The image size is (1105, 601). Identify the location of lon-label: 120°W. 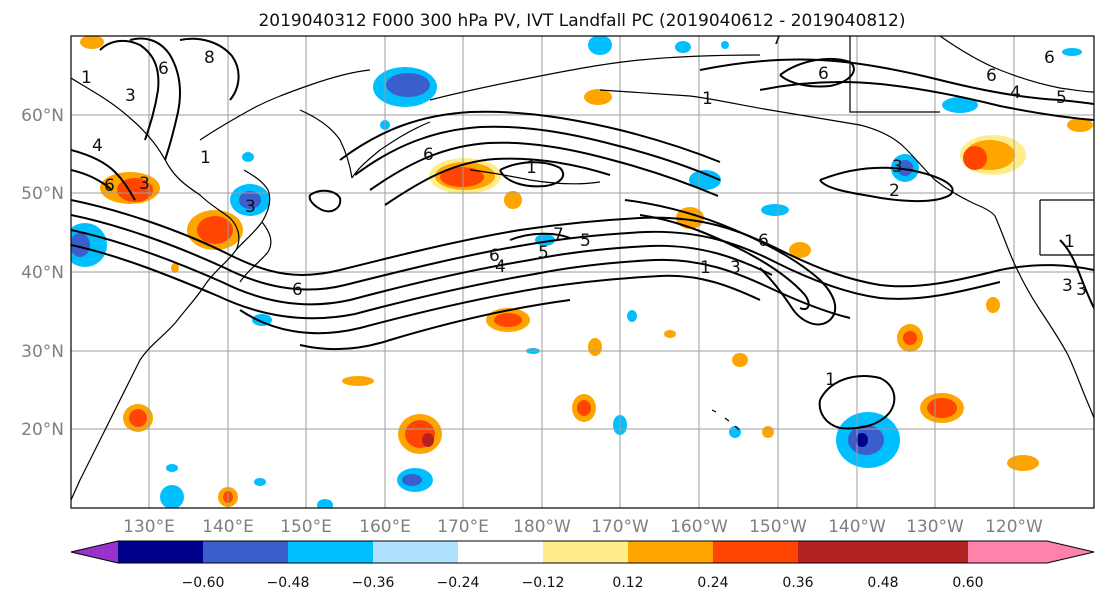
(1014, 527).